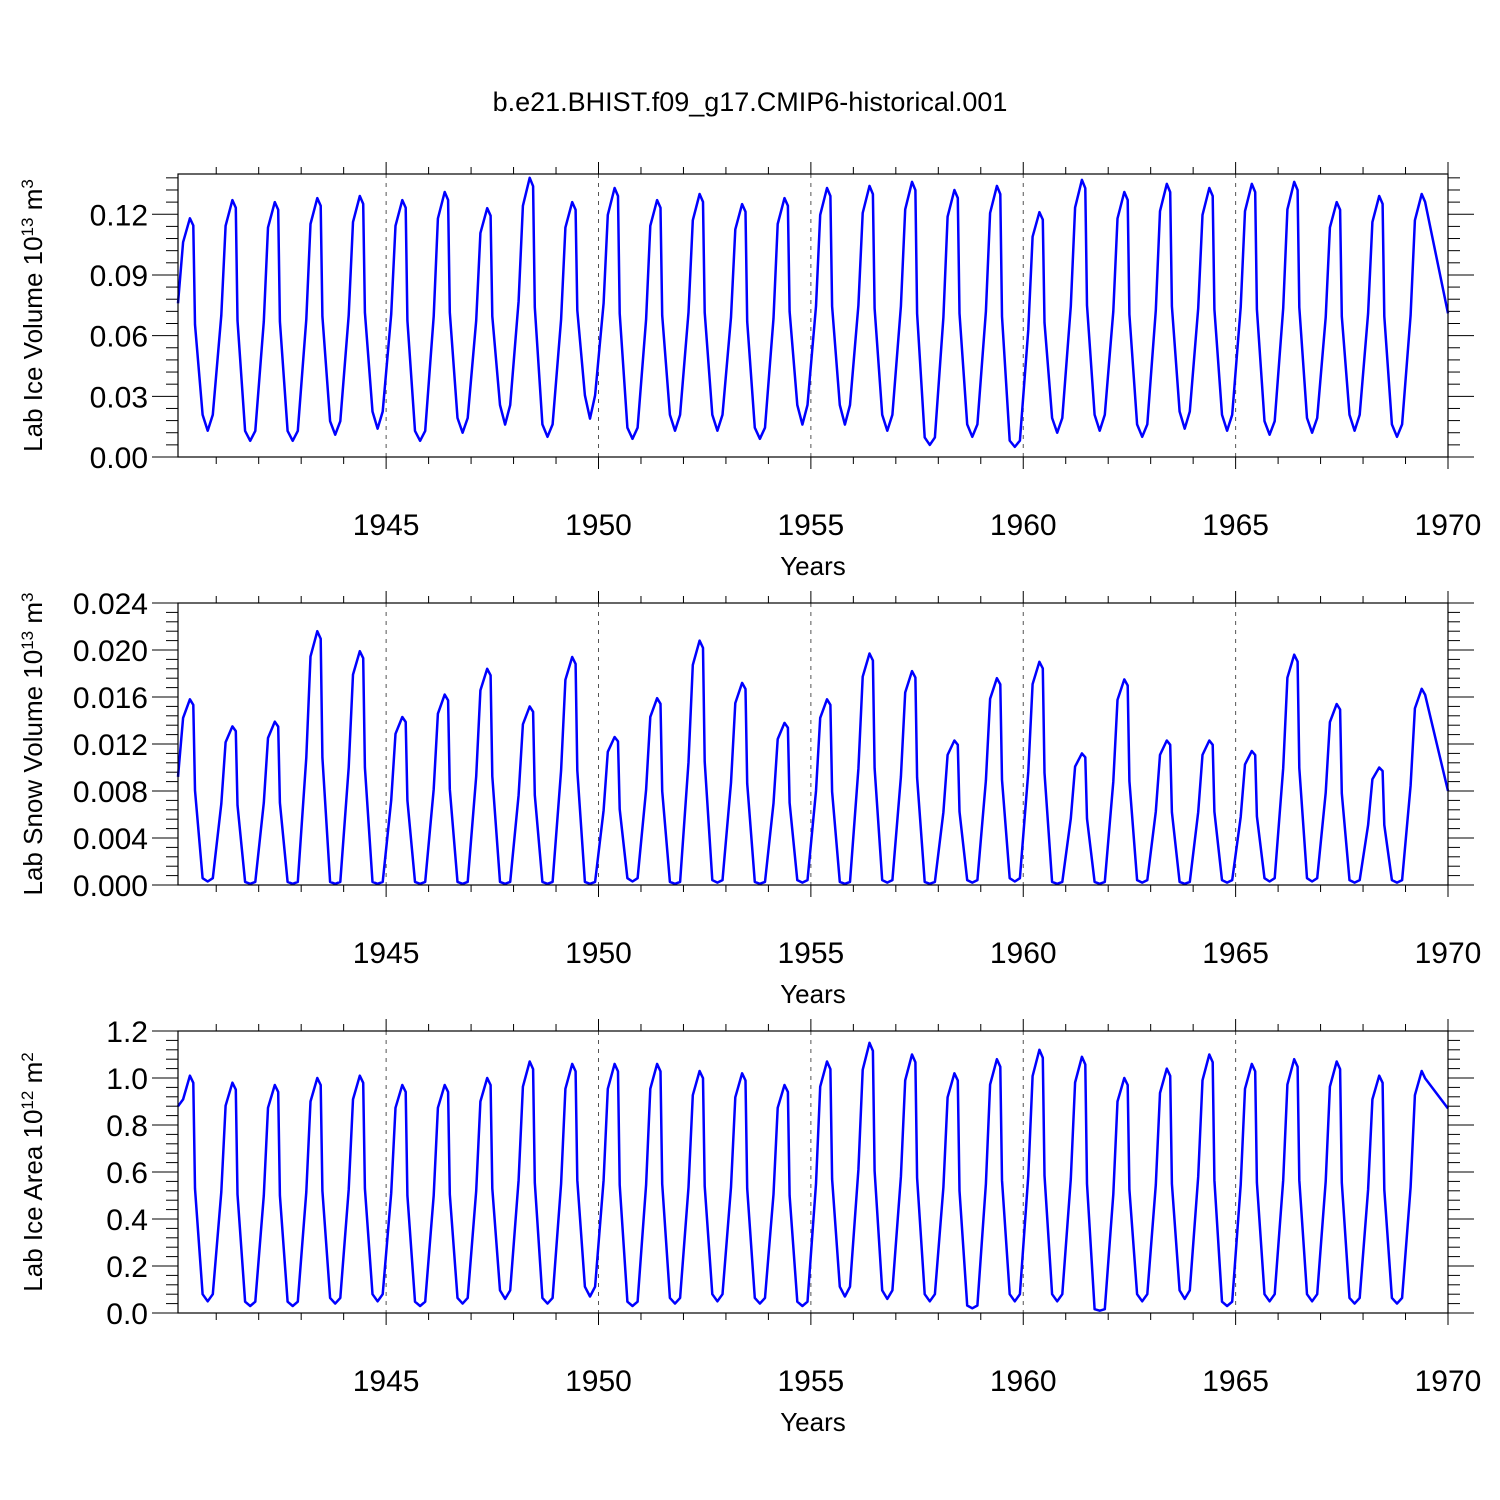  What do you see at coordinates (127, 1032) in the screenshot?
I see `y-tick-label: 1.2` at bounding box center [127, 1032].